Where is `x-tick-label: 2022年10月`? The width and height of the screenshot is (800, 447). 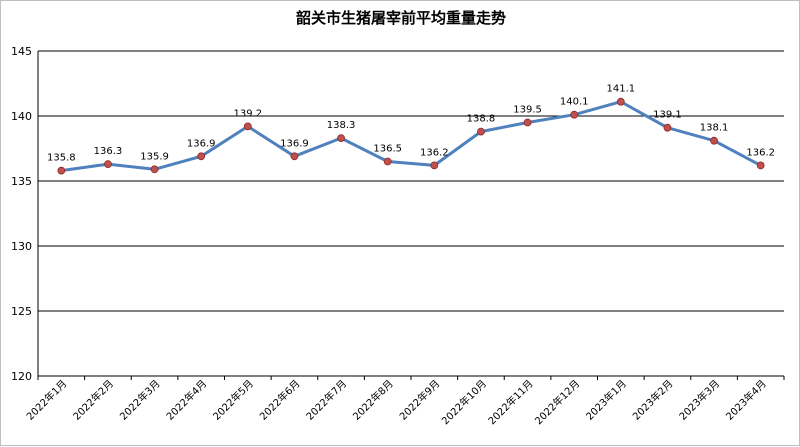 x-tick-label: 2022年10月 is located at coordinates (464, 402).